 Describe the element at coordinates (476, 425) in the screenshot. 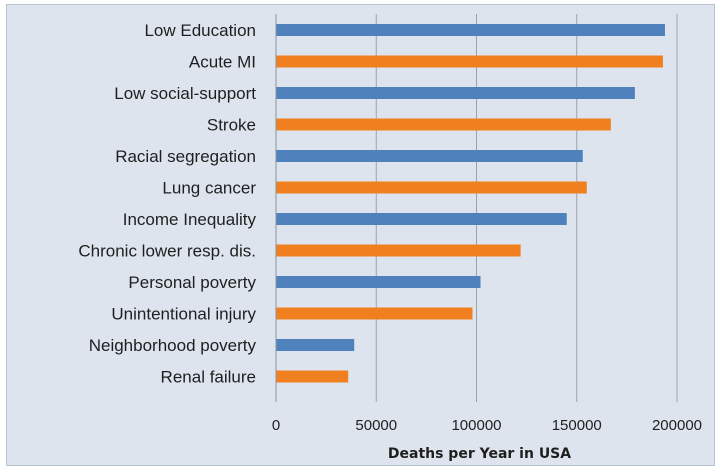

I see `x-tick-label: 100000` at that location.